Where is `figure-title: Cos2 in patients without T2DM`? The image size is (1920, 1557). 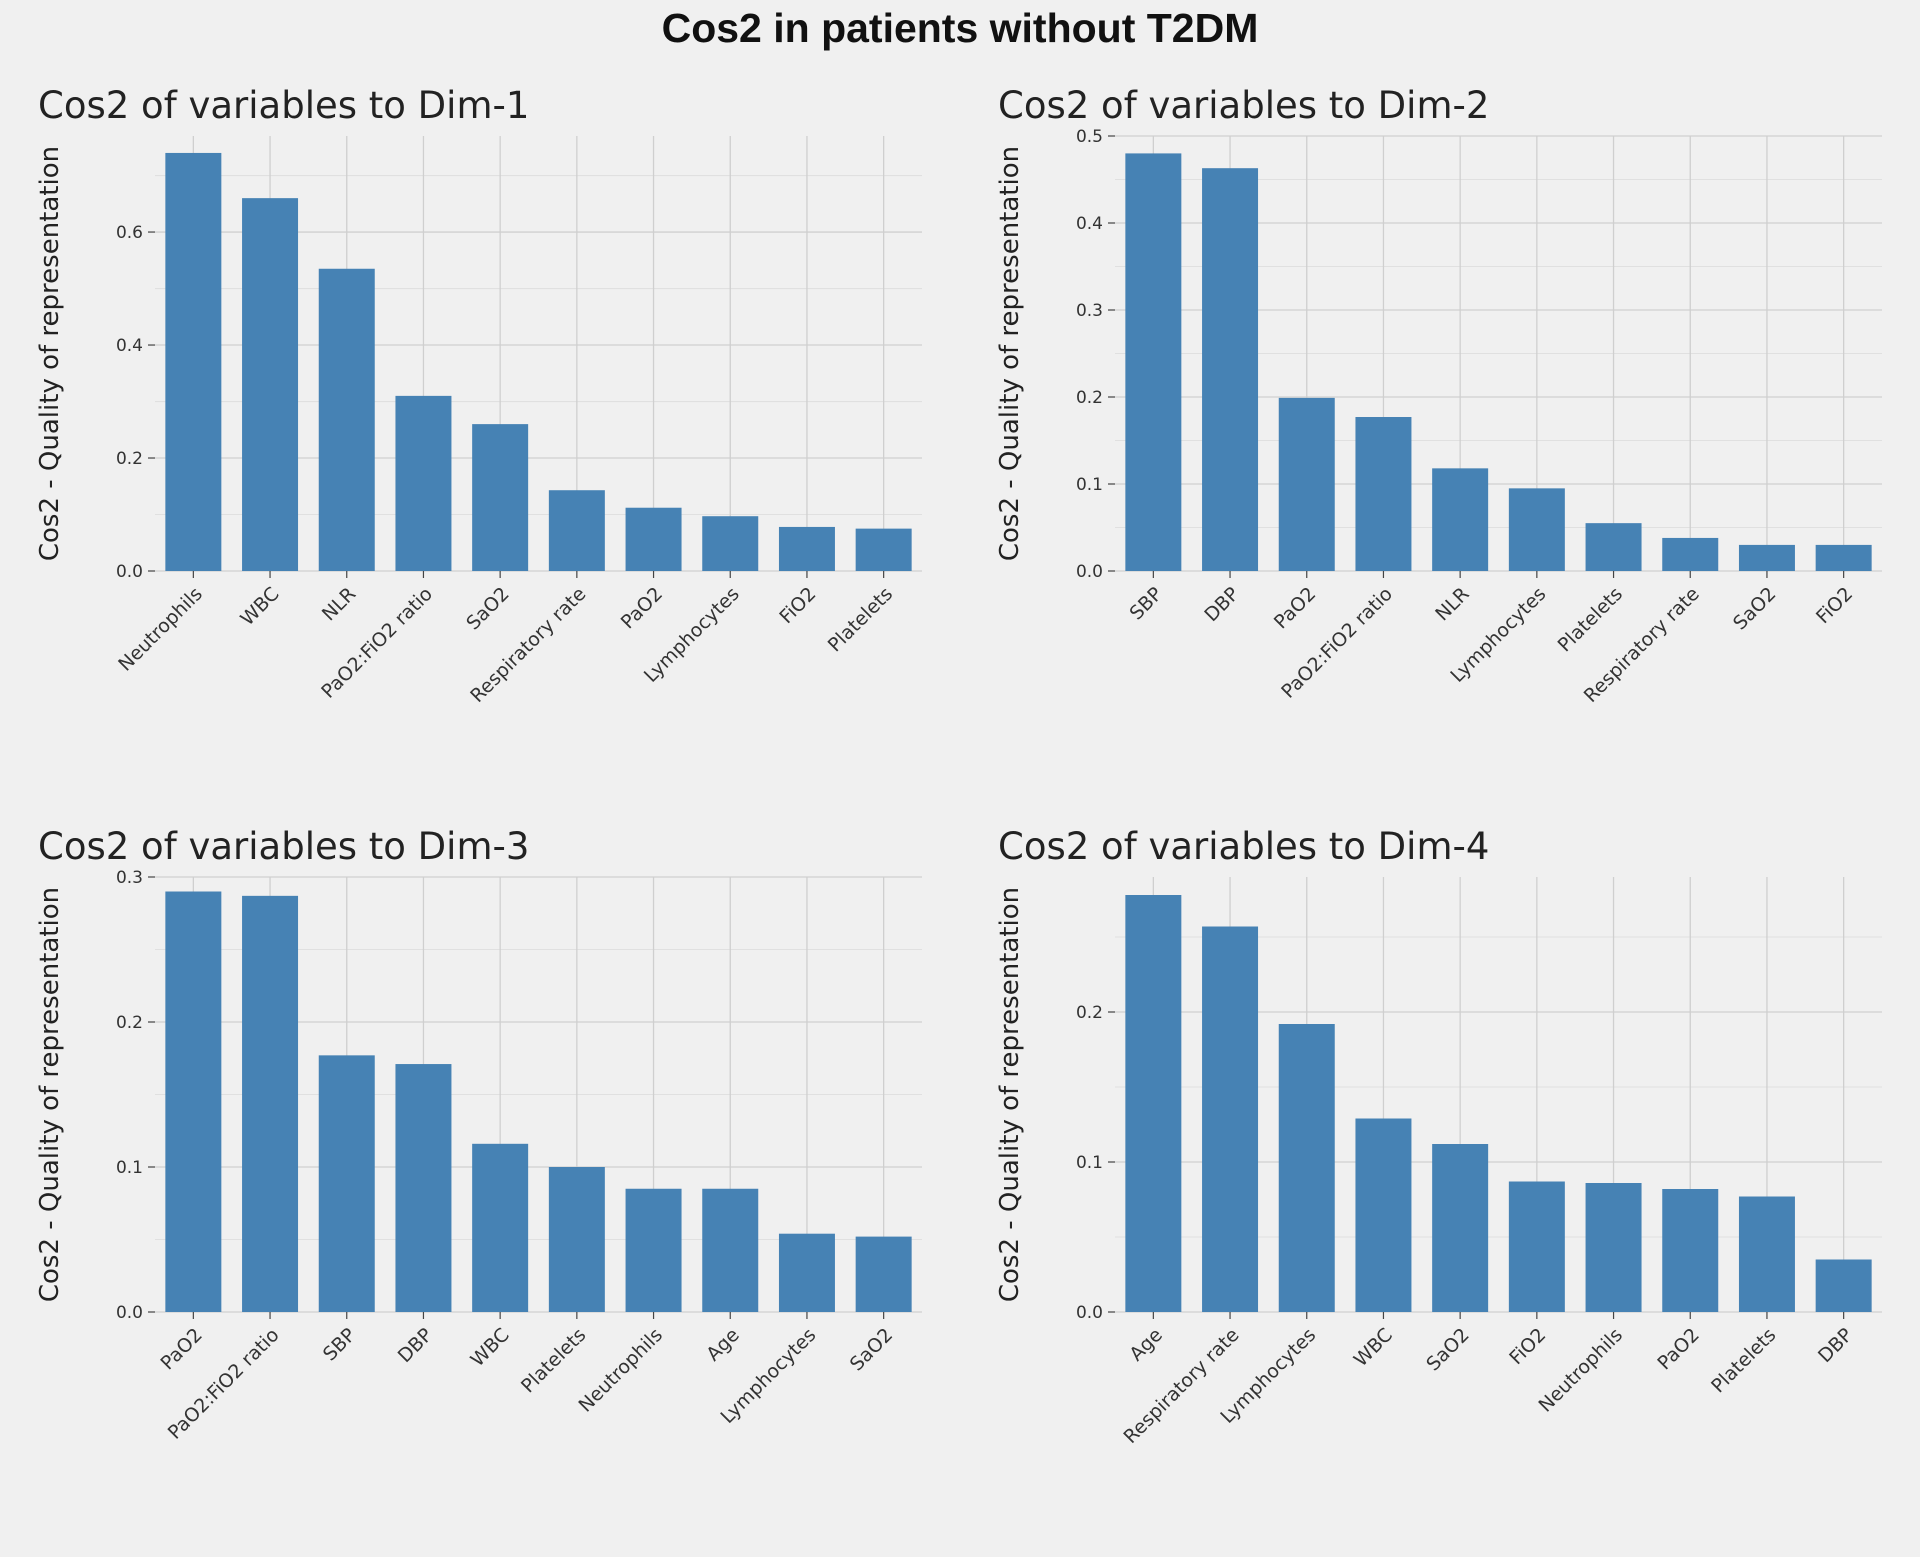 figure-title: Cos2 in patients without T2DM is located at coordinates (960, 28).